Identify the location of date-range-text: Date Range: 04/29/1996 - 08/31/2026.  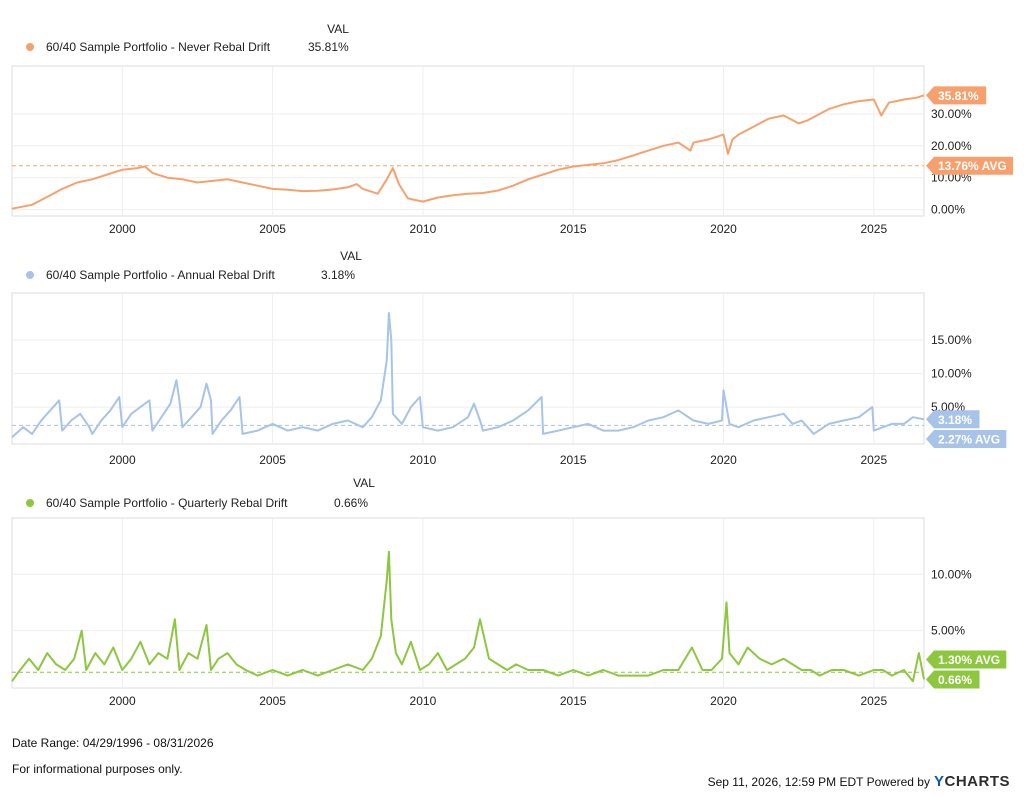
(113, 743).